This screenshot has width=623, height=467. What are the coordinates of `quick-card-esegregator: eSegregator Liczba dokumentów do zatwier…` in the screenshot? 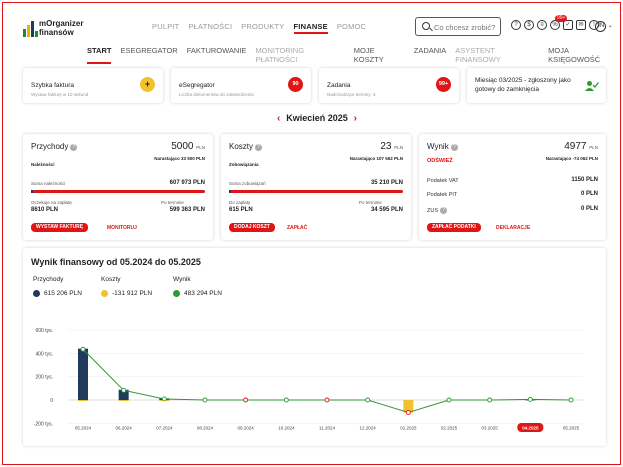 It's located at (241, 85).